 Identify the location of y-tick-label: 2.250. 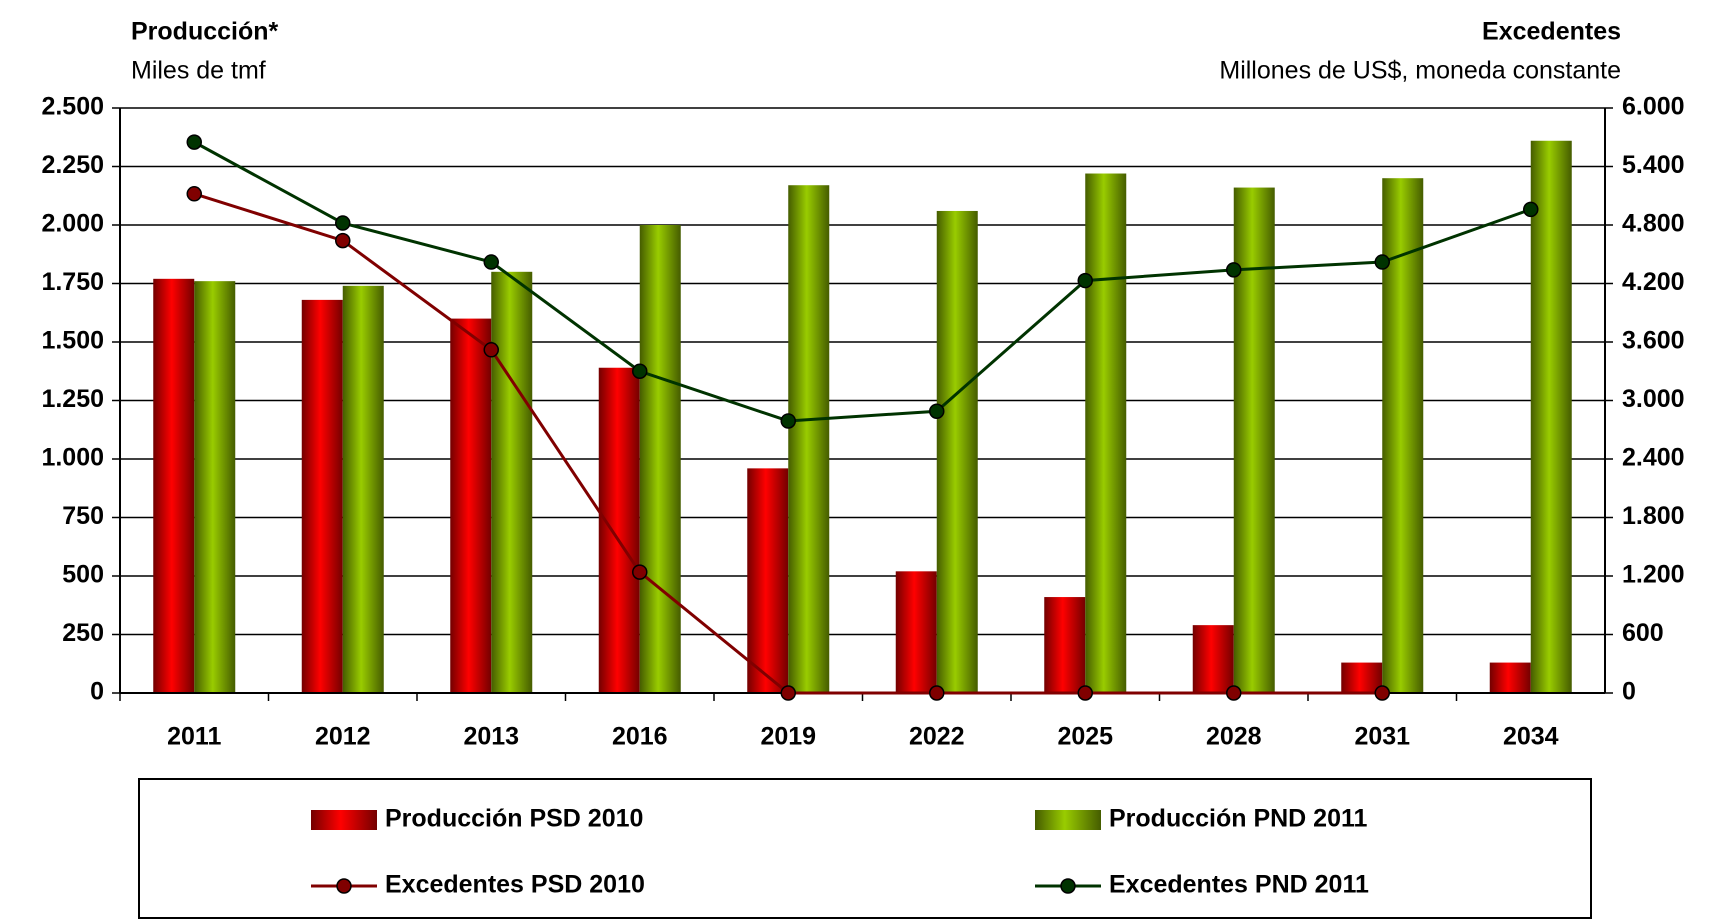
(72, 165).